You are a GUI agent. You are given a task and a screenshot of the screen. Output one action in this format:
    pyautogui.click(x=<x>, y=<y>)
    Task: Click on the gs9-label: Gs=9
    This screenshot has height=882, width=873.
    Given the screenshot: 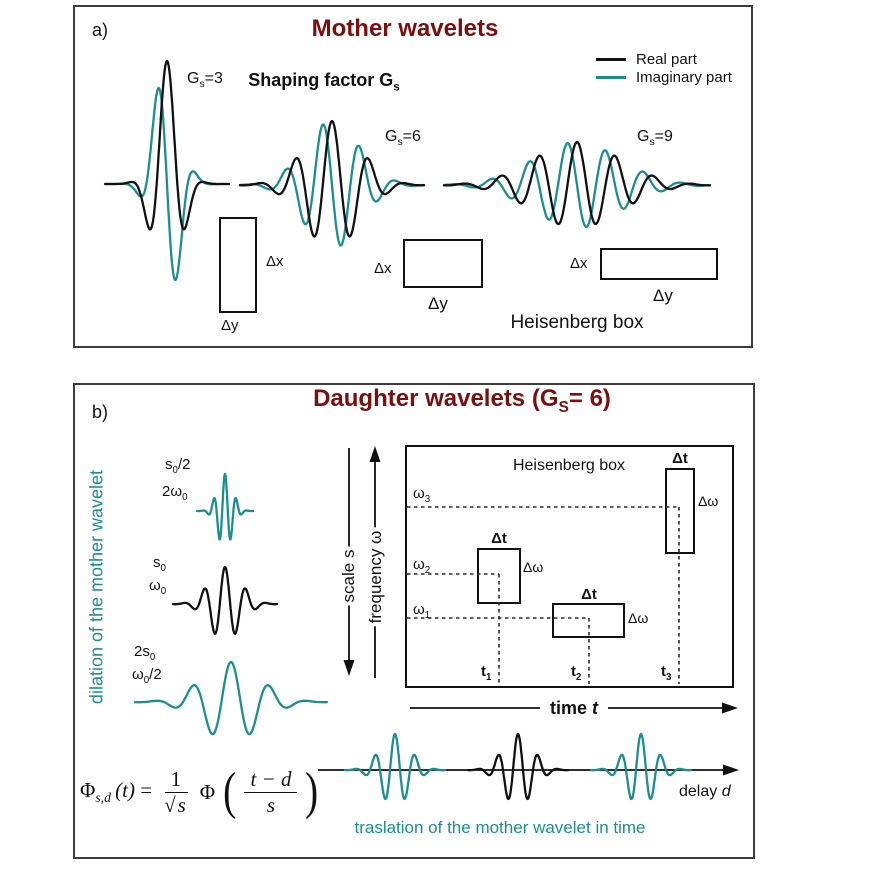 What is the action you would take?
    pyautogui.click(x=655, y=138)
    